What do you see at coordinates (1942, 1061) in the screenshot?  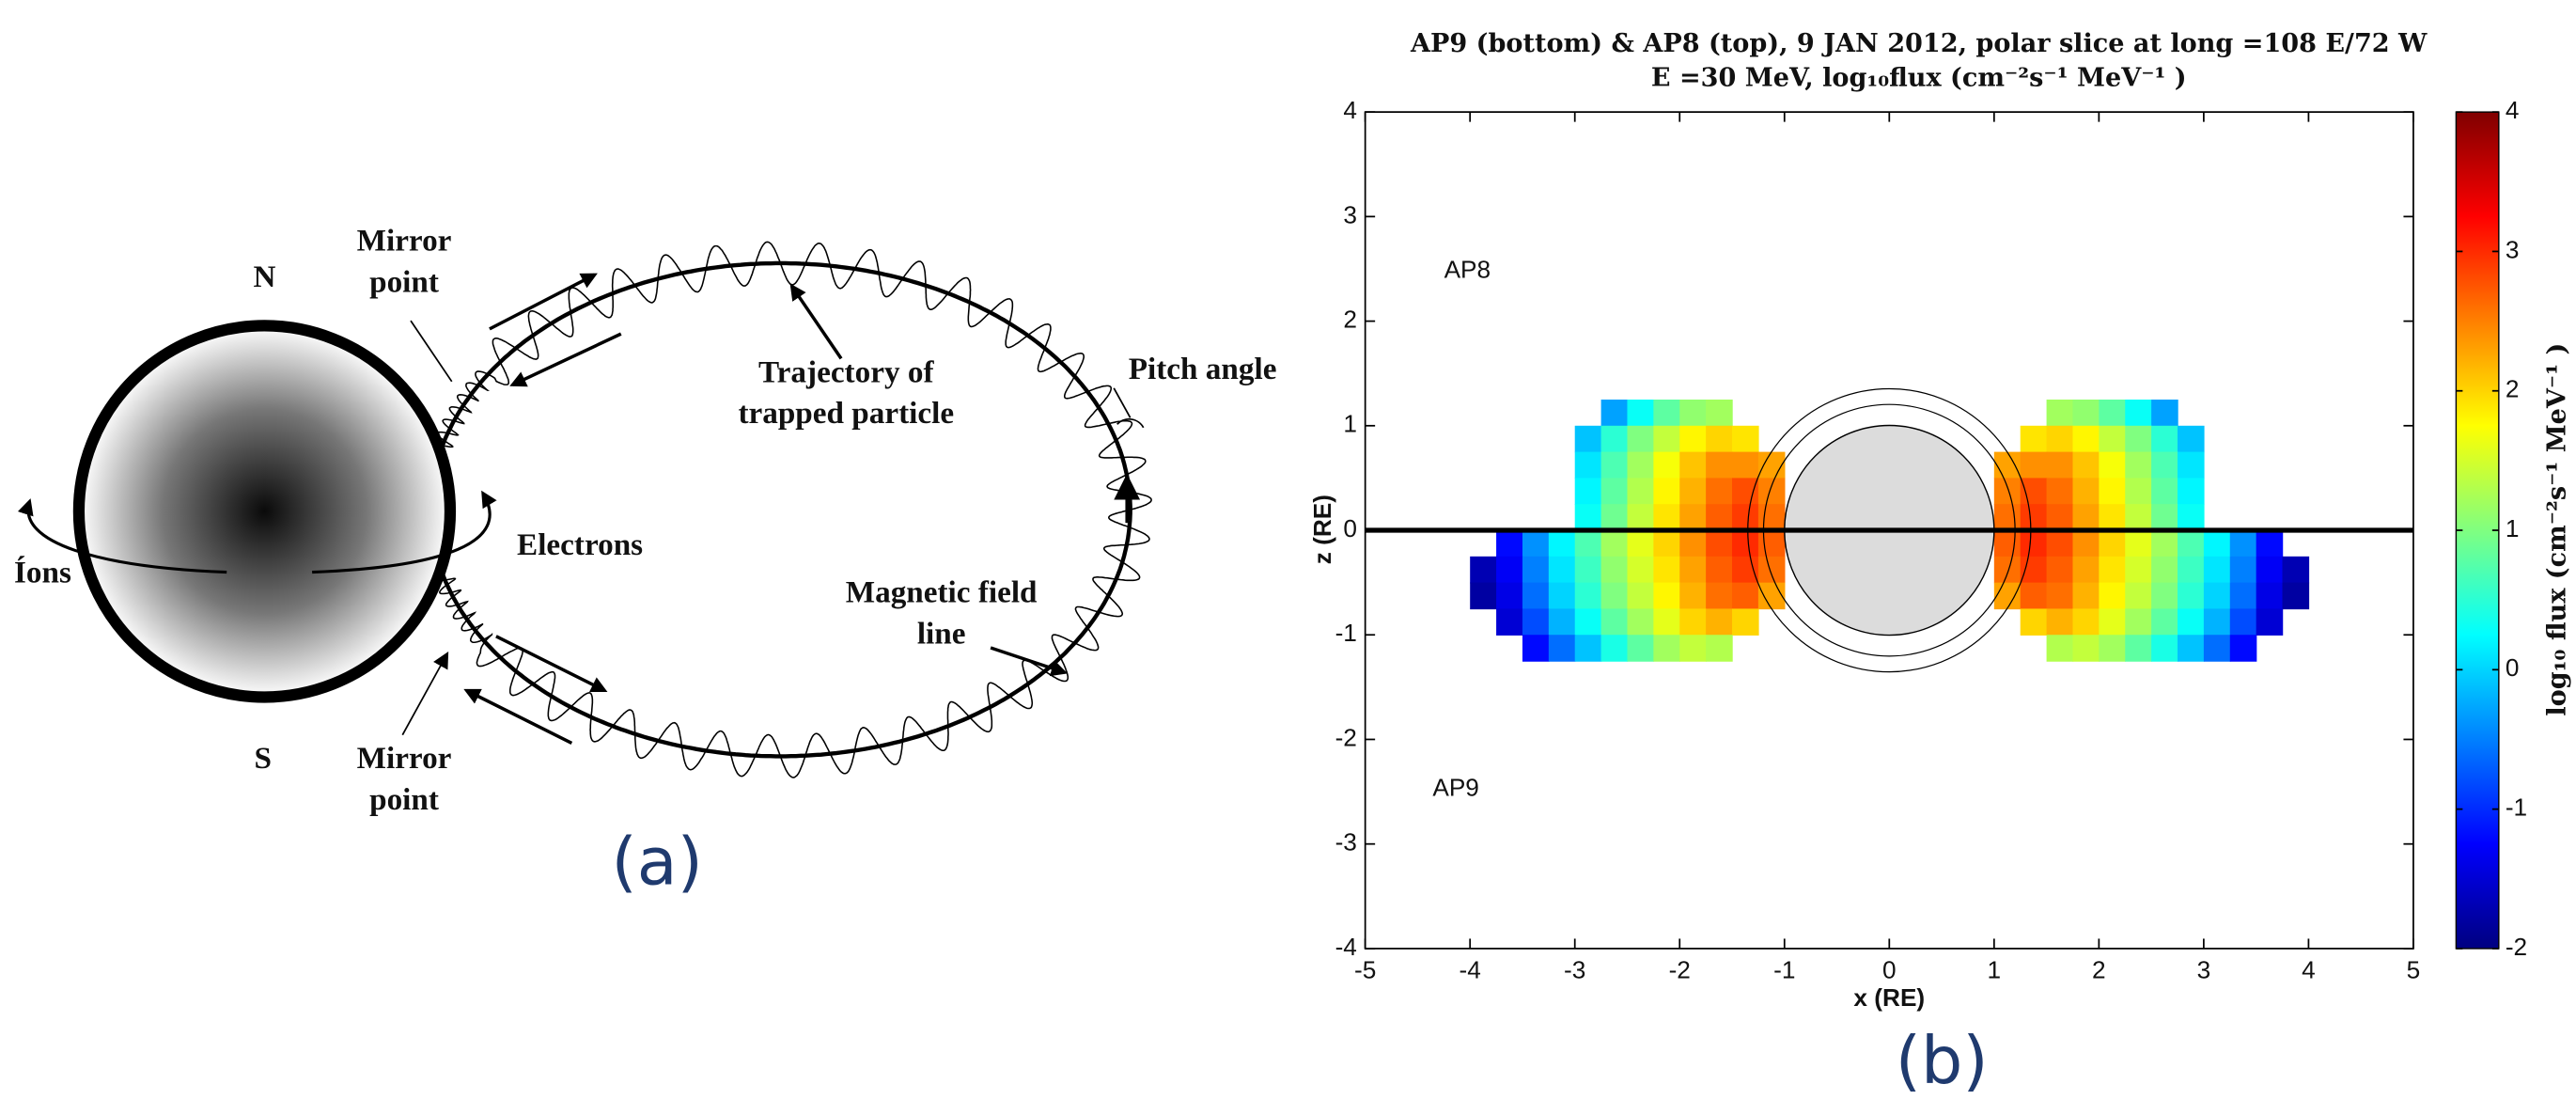 I see `panel-label: (b)` at bounding box center [1942, 1061].